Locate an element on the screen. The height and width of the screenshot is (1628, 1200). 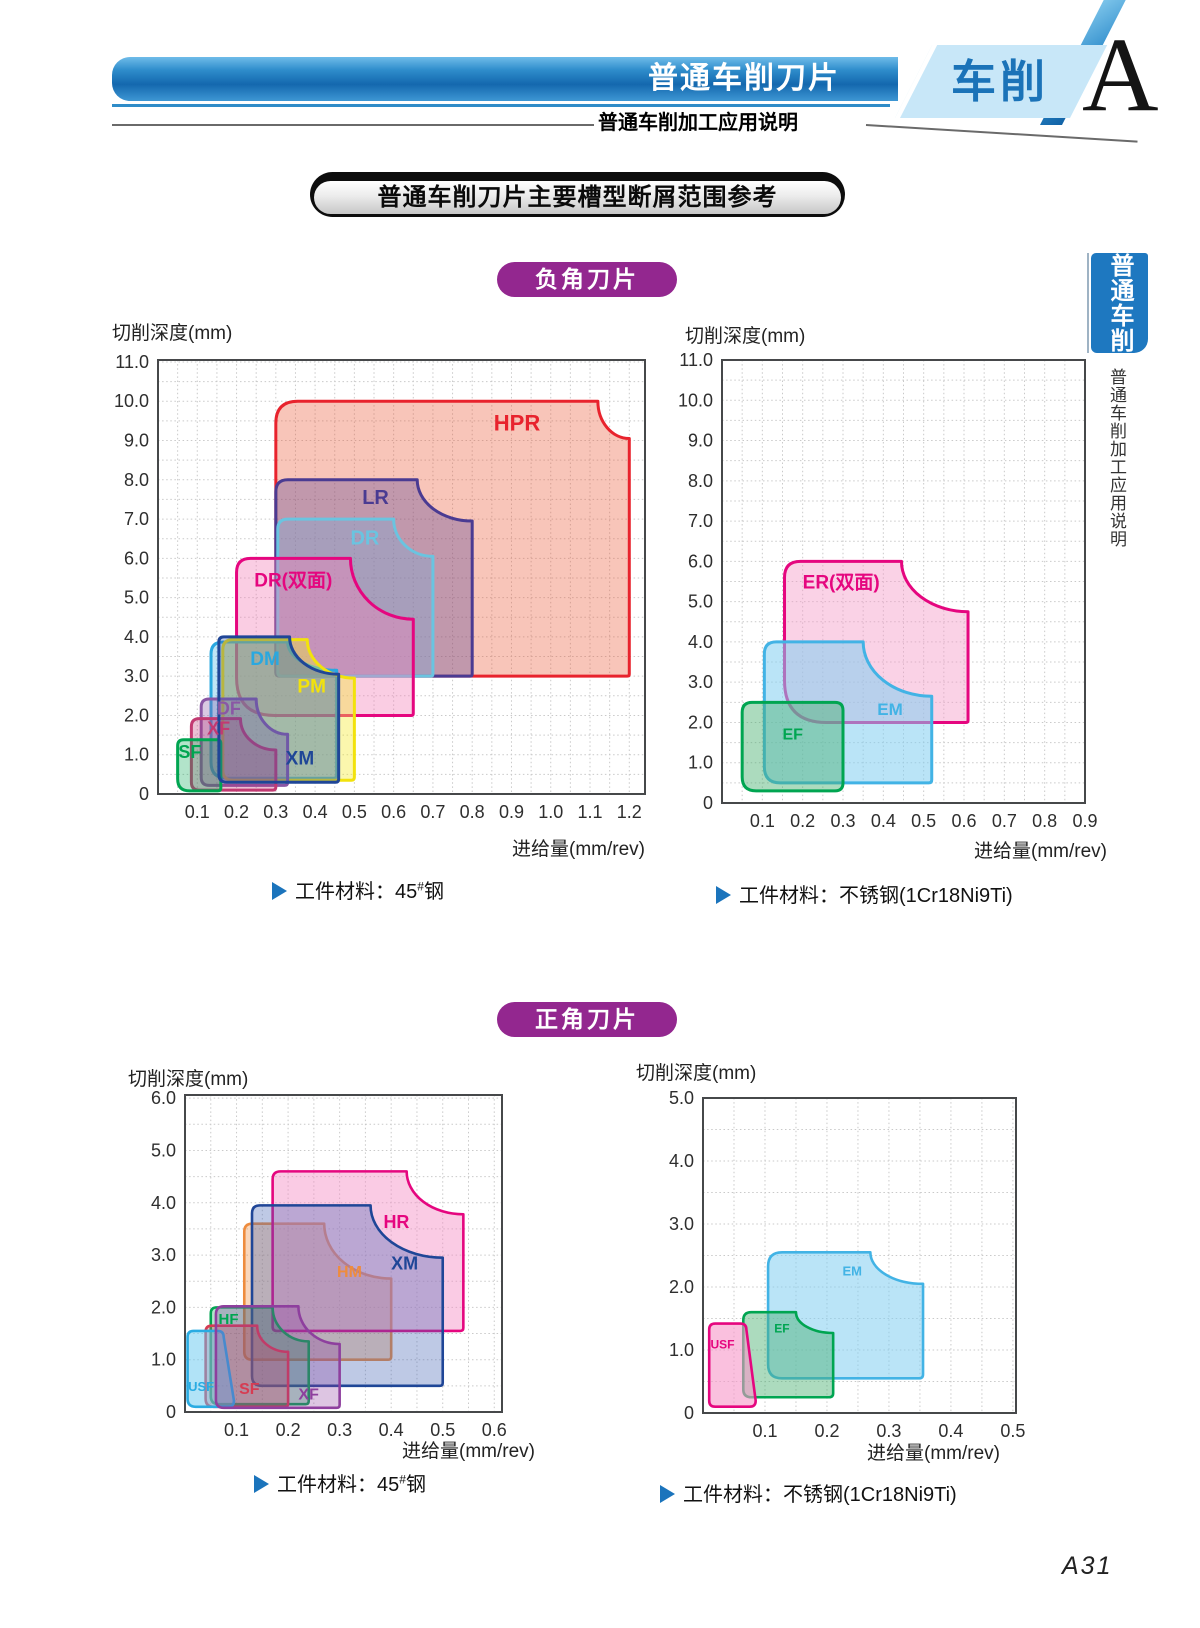
xlabel-pos-stainless: 进给量(mm/rev) is located at coordinates (933, 1453).